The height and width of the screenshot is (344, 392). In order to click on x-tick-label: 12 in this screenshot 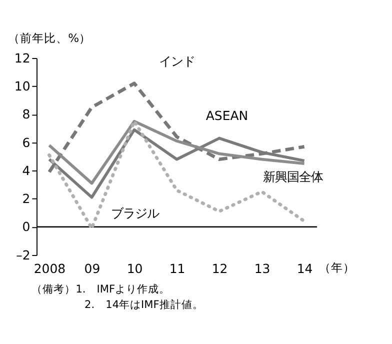, I will do `click(220, 268)`.